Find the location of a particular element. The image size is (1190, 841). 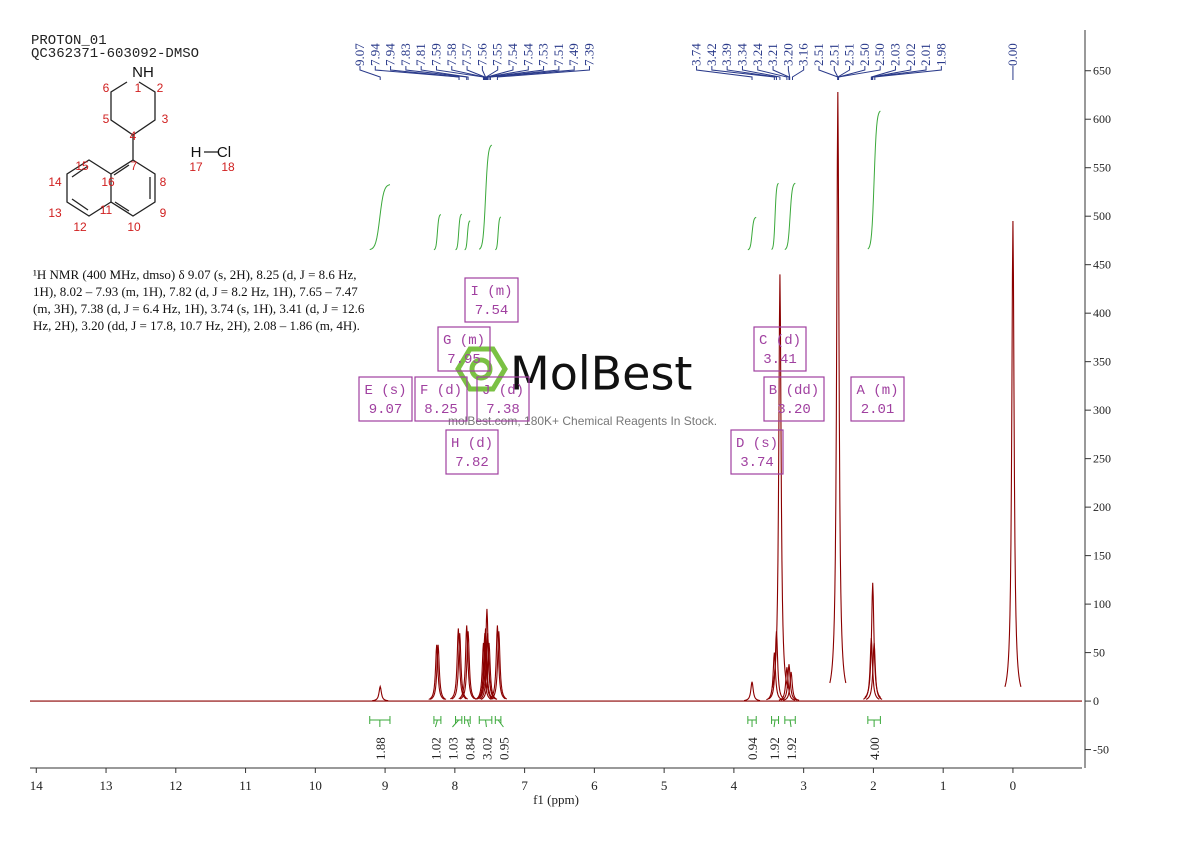

integral-label: 0.84 is located at coordinates (469, 748).